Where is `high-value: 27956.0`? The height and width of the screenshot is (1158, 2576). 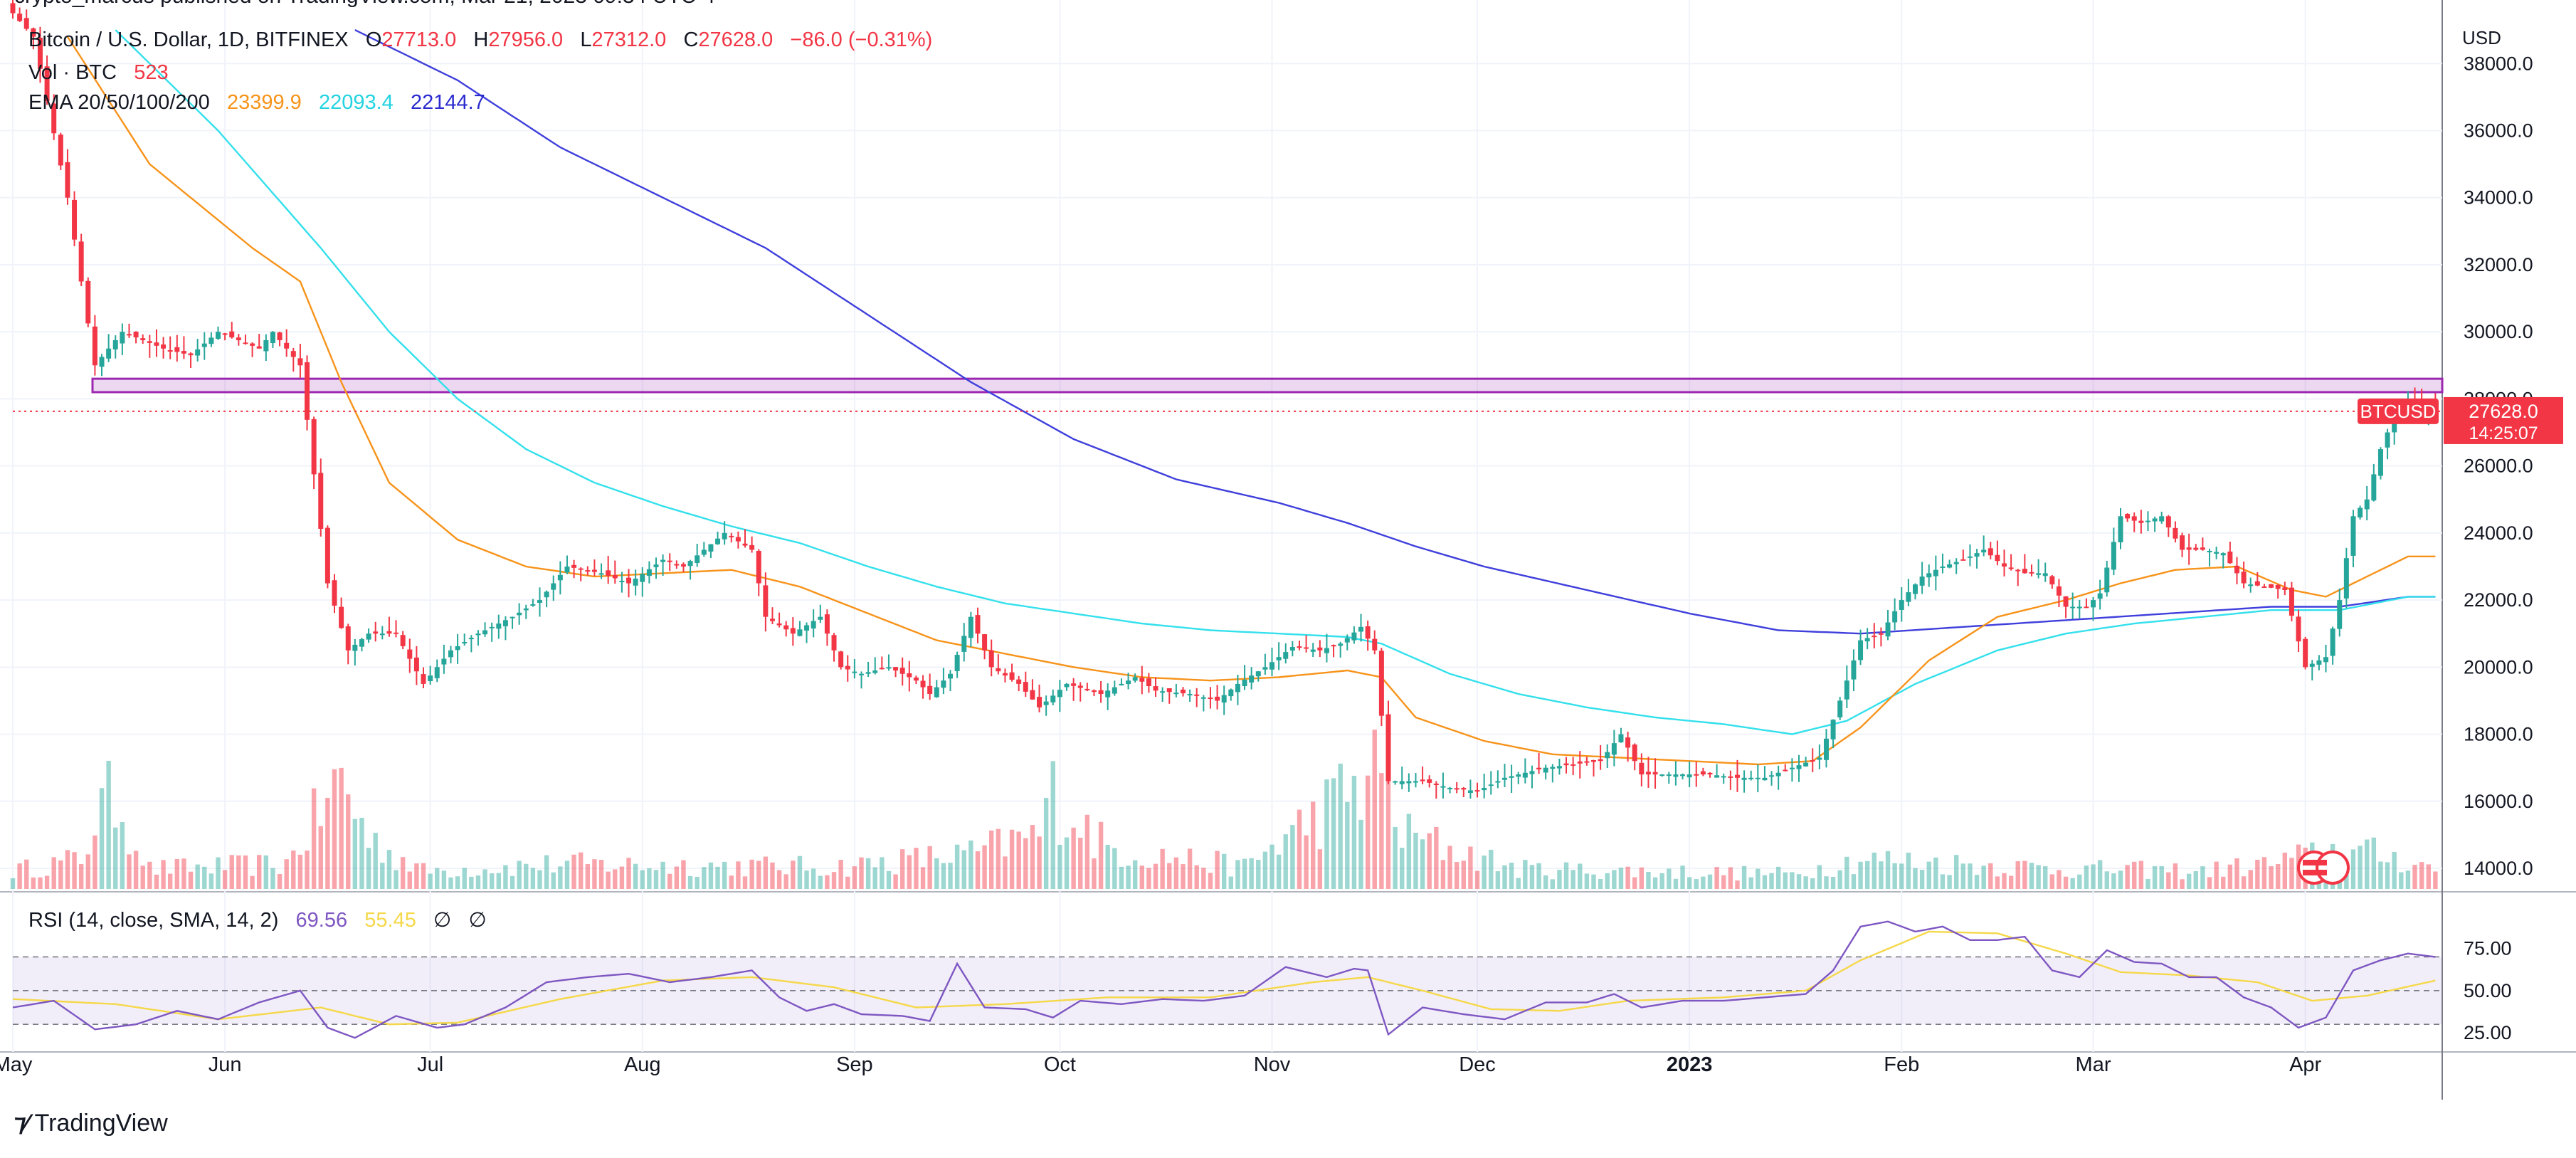 high-value: 27956.0 is located at coordinates (526, 40).